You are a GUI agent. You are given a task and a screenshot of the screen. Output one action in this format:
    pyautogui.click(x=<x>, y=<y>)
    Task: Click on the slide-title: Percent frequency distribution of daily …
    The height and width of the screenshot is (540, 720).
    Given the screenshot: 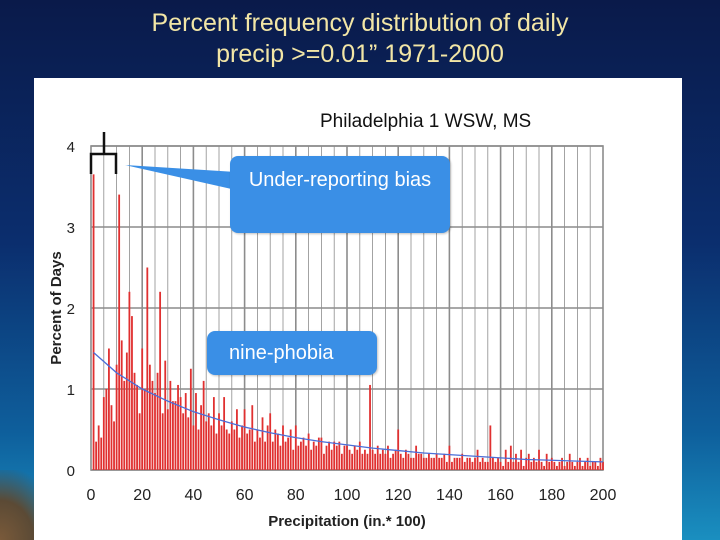 What is the action you would take?
    pyautogui.click(x=360, y=39)
    